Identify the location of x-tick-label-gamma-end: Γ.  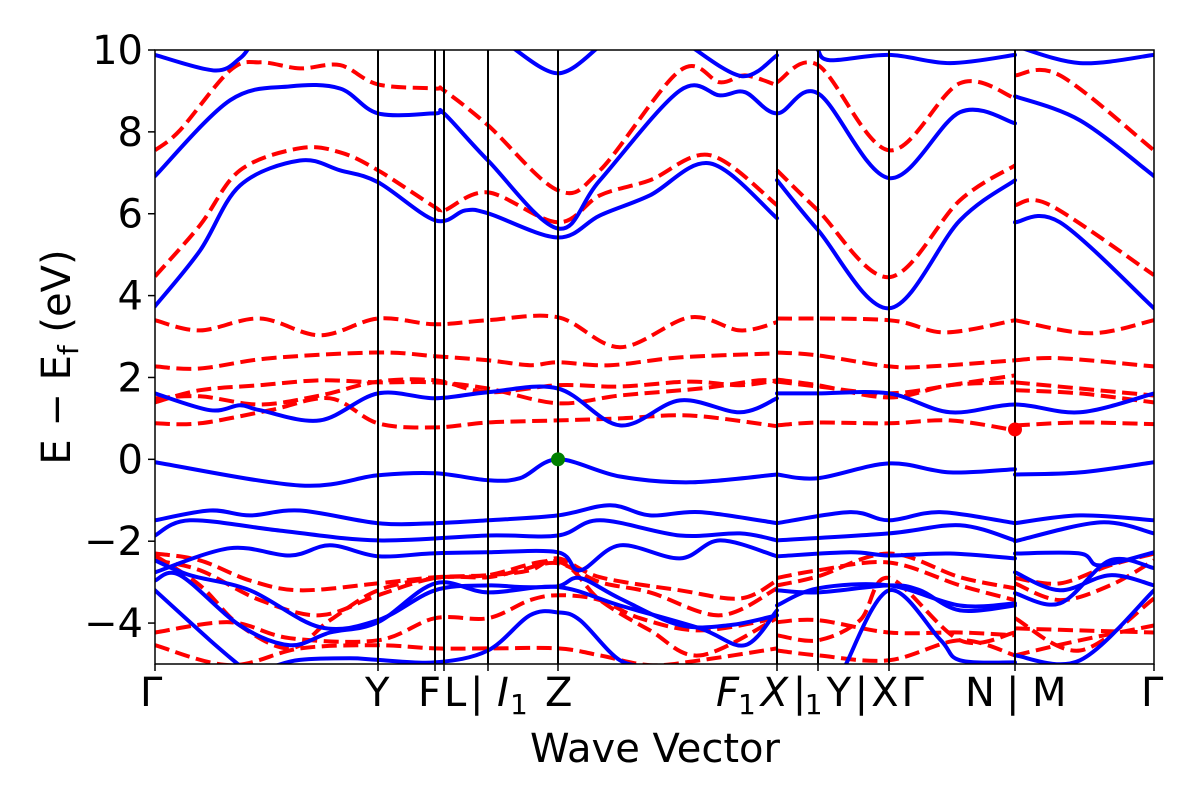
(1152, 693).